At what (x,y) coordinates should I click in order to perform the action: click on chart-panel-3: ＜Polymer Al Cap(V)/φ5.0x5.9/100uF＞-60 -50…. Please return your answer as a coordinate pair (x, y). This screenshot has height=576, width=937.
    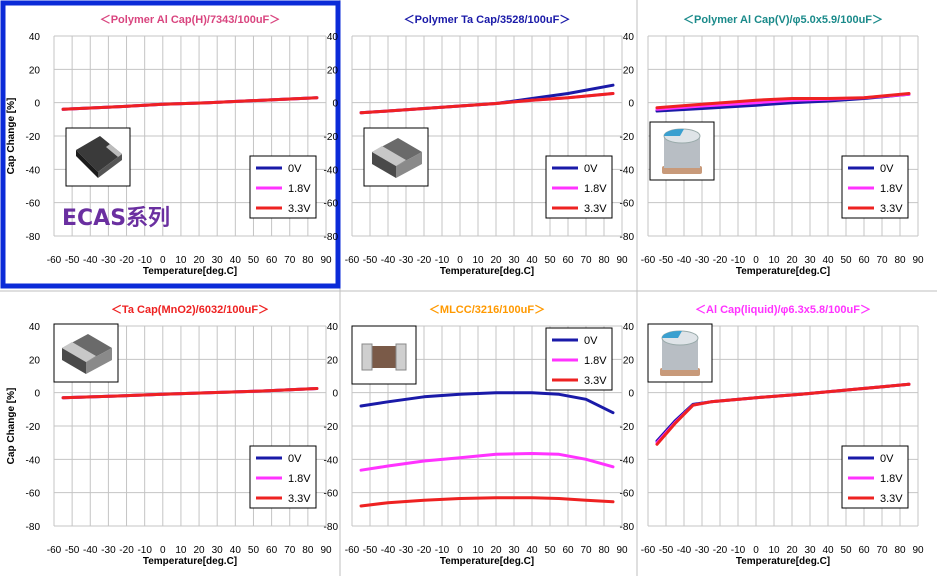
    Looking at the image, I should click on (772, 145).